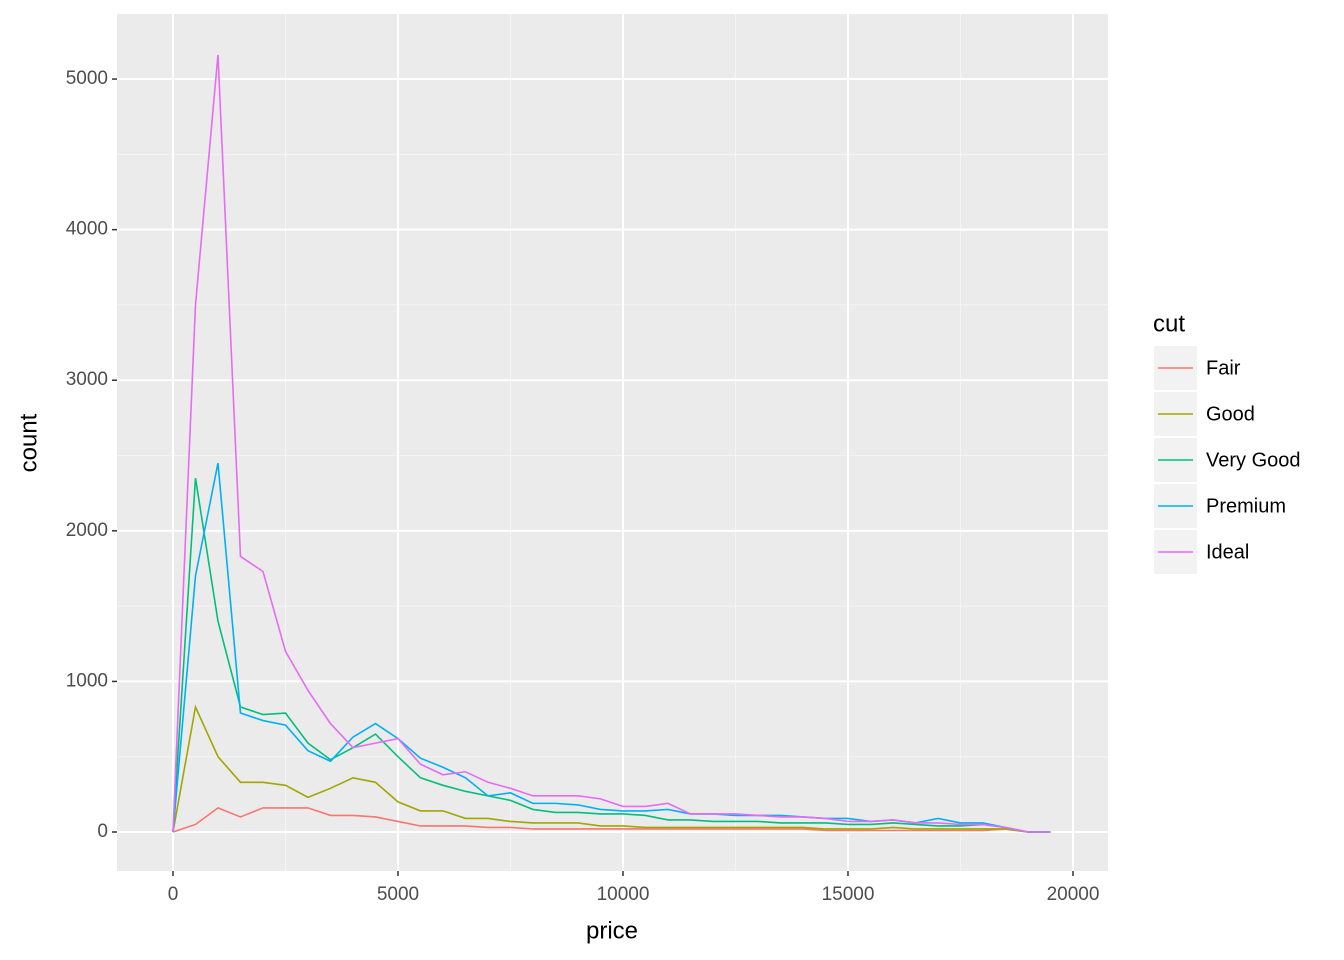 The height and width of the screenshot is (960, 1344). Describe the element at coordinates (398, 894) in the screenshot. I see `x-tick-label: 5000` at that location.